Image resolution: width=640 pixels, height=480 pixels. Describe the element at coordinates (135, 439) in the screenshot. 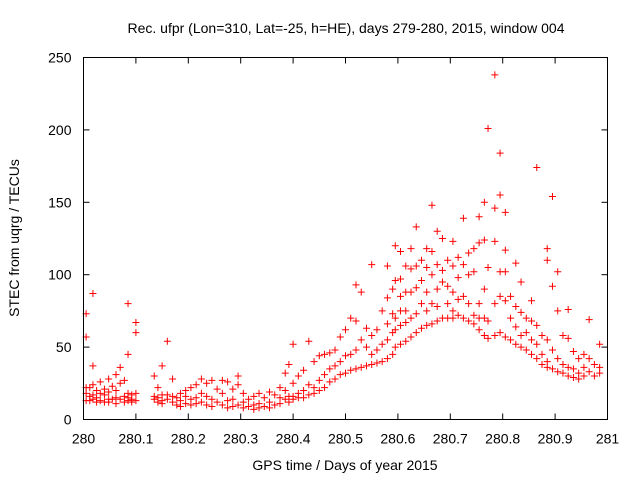

I see `x-tick-label: 280.1` at that location.